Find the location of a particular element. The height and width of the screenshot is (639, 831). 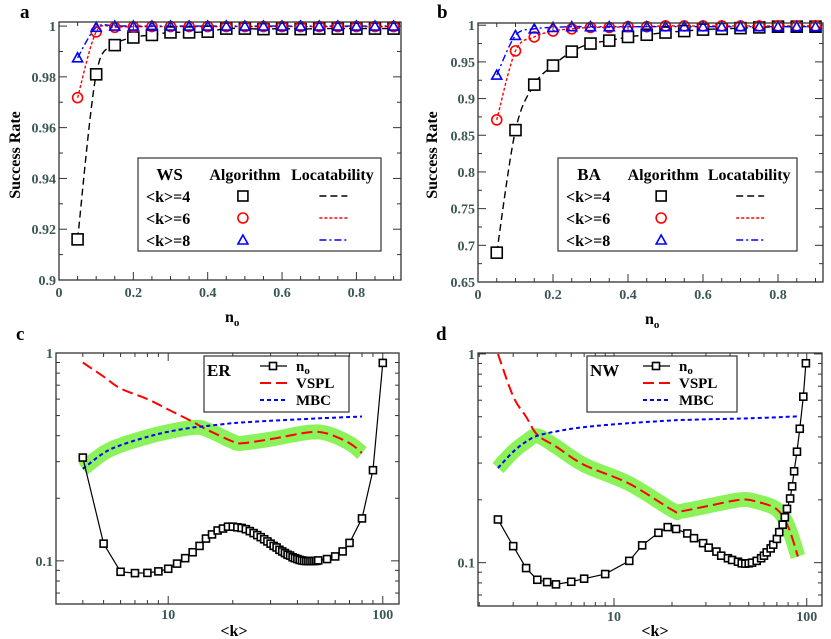

x-tick-label: 0.8 is located at coordinates (357, 293).